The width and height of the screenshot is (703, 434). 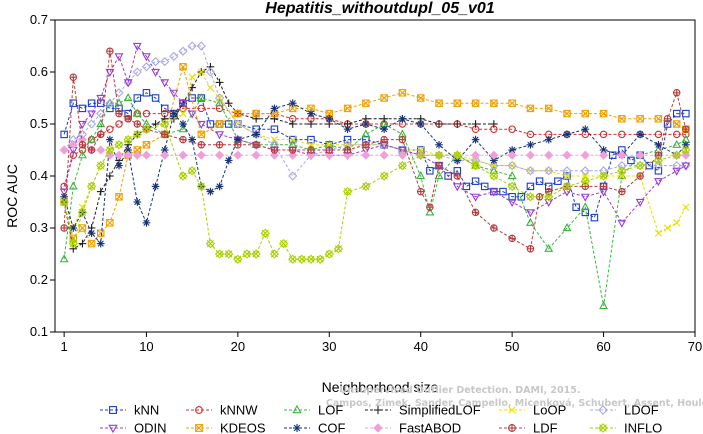 I want to click on series-line, so click(x=374, y=147).